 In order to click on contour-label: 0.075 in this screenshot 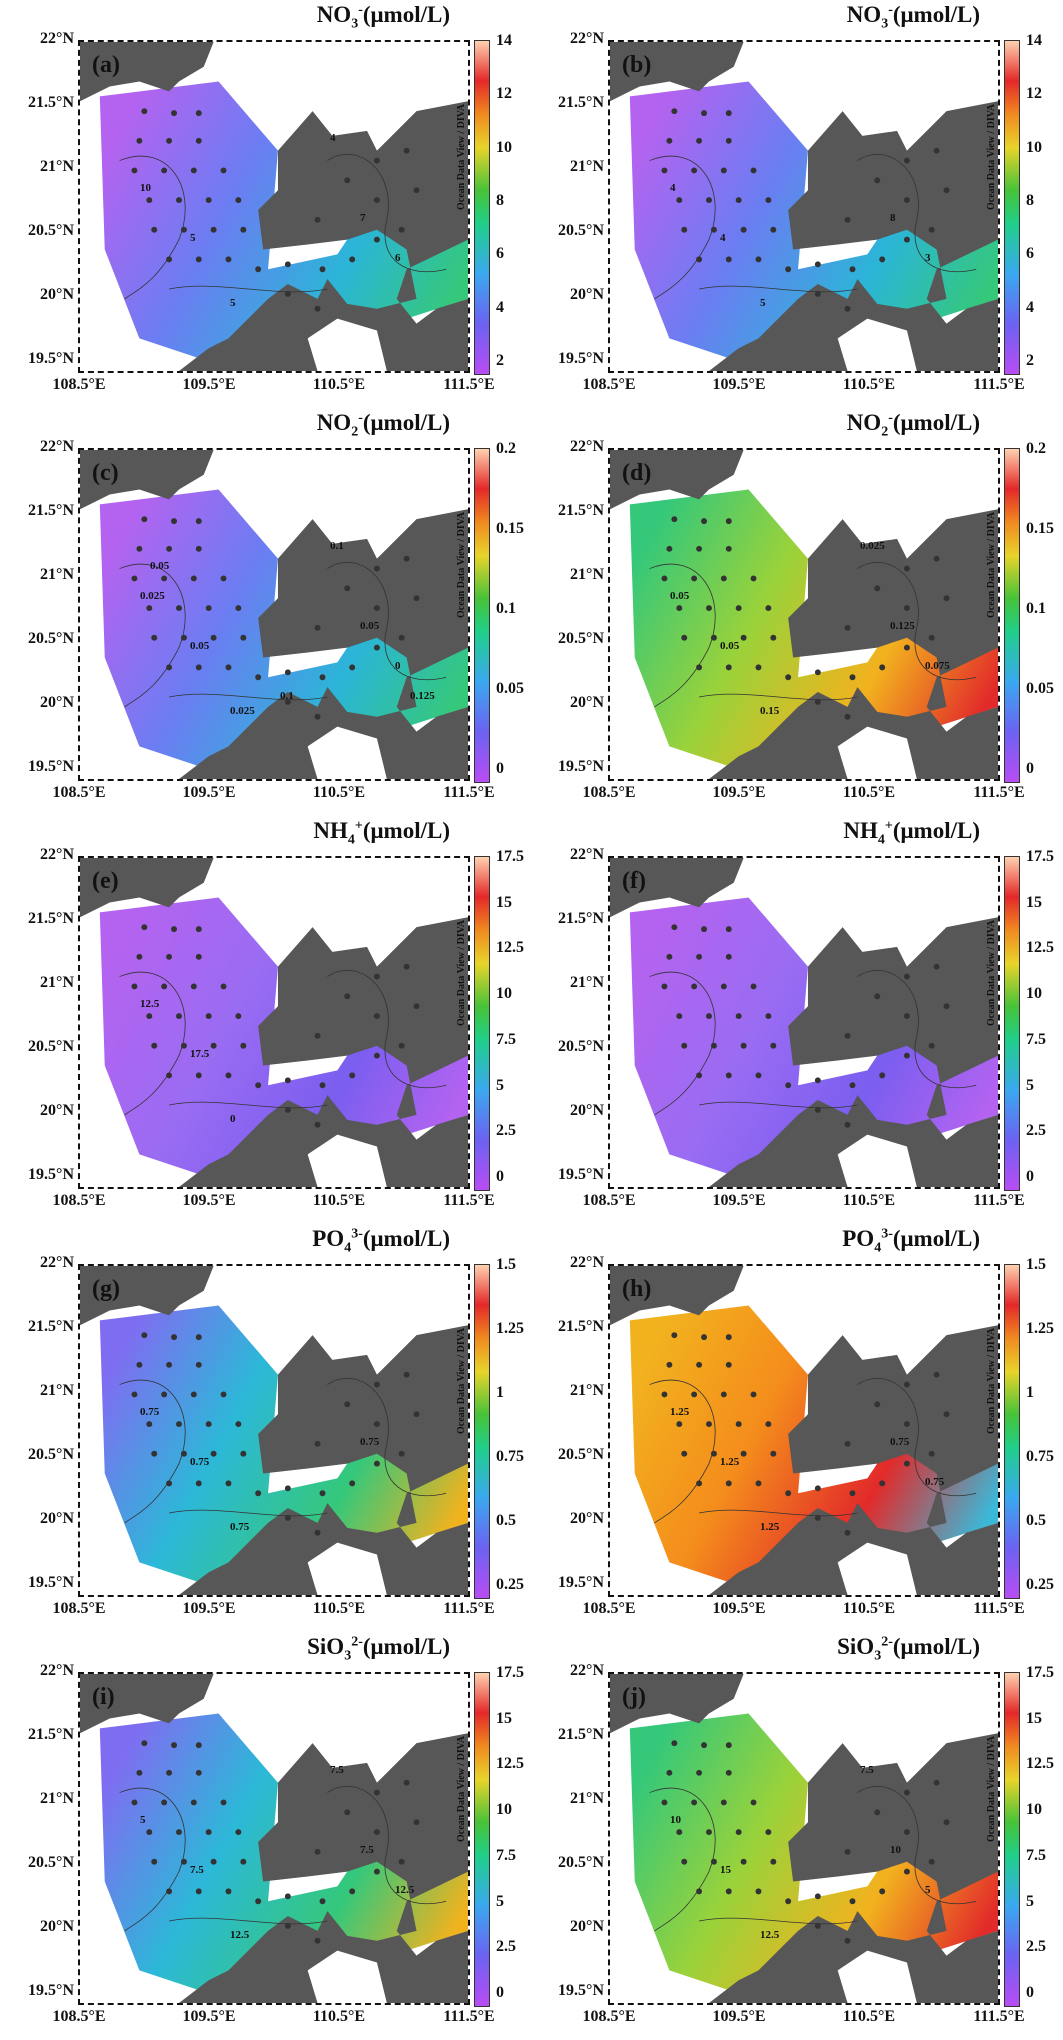, I will do `click(937, 666)`.